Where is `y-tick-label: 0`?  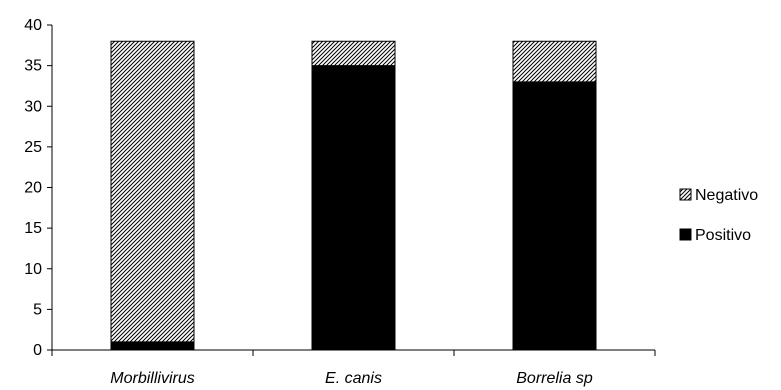 y-tick-label: 0 is located at coordinates (37, 350).